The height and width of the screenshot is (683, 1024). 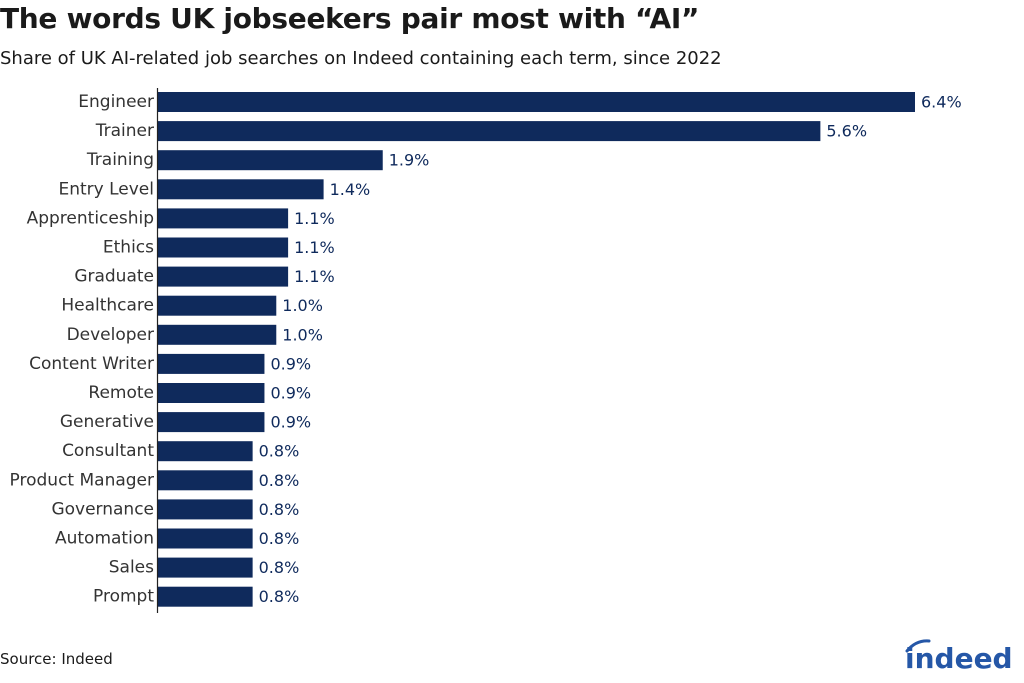 I want to click on bar-training, so click(x=270, y=160).